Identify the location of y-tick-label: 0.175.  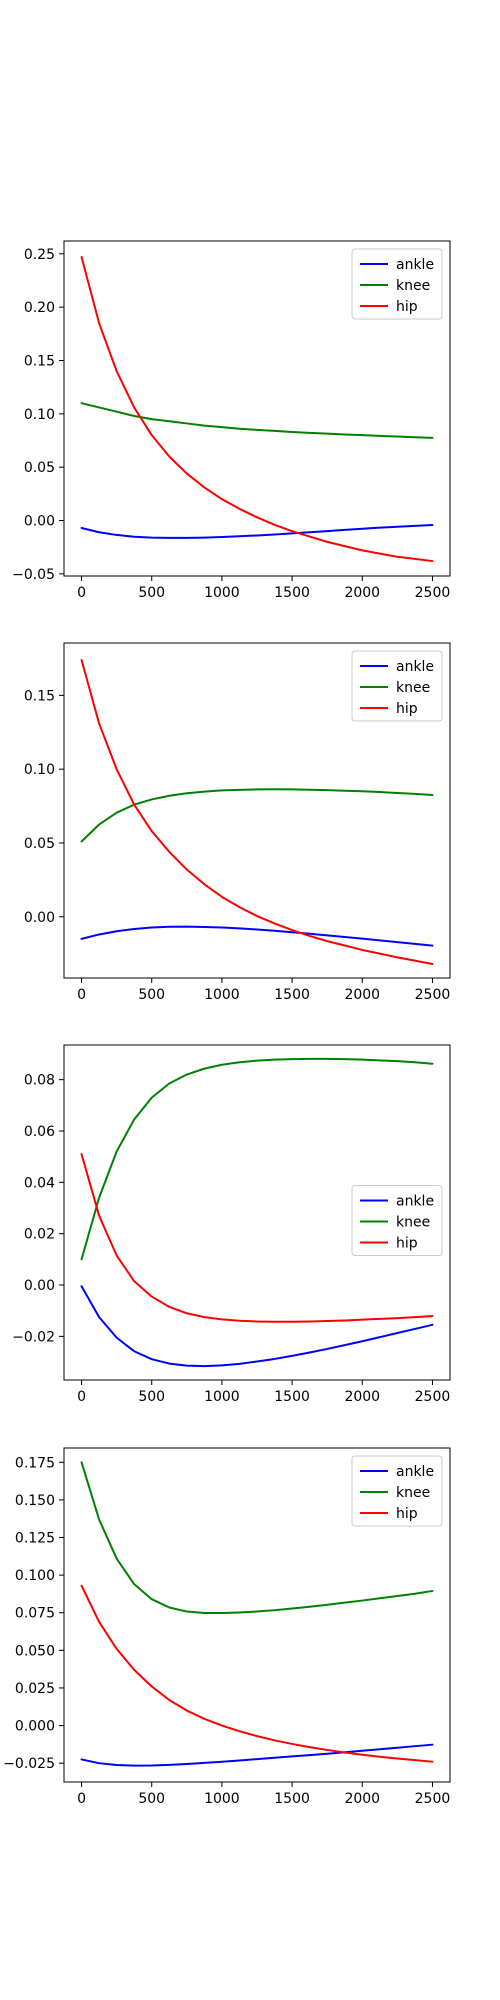
(35, 1463).